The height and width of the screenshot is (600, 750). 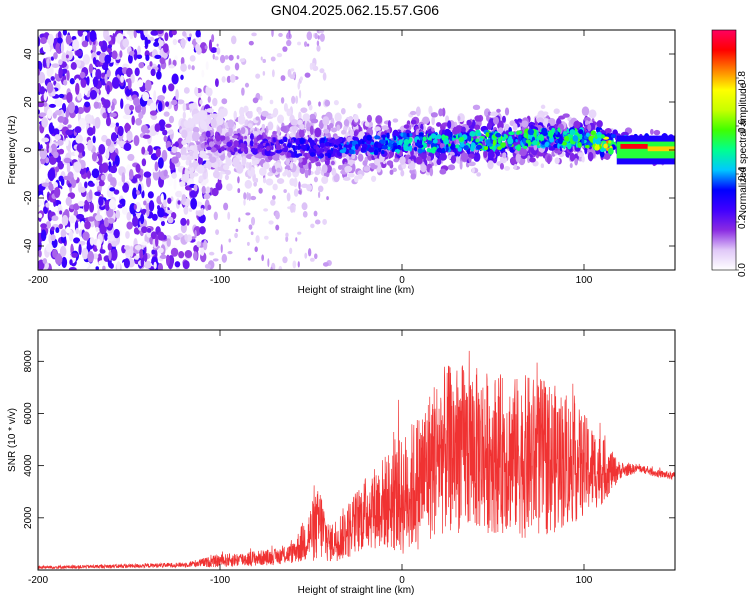 I want to click on y-tick-label: 0, so click(x=28, y=150).